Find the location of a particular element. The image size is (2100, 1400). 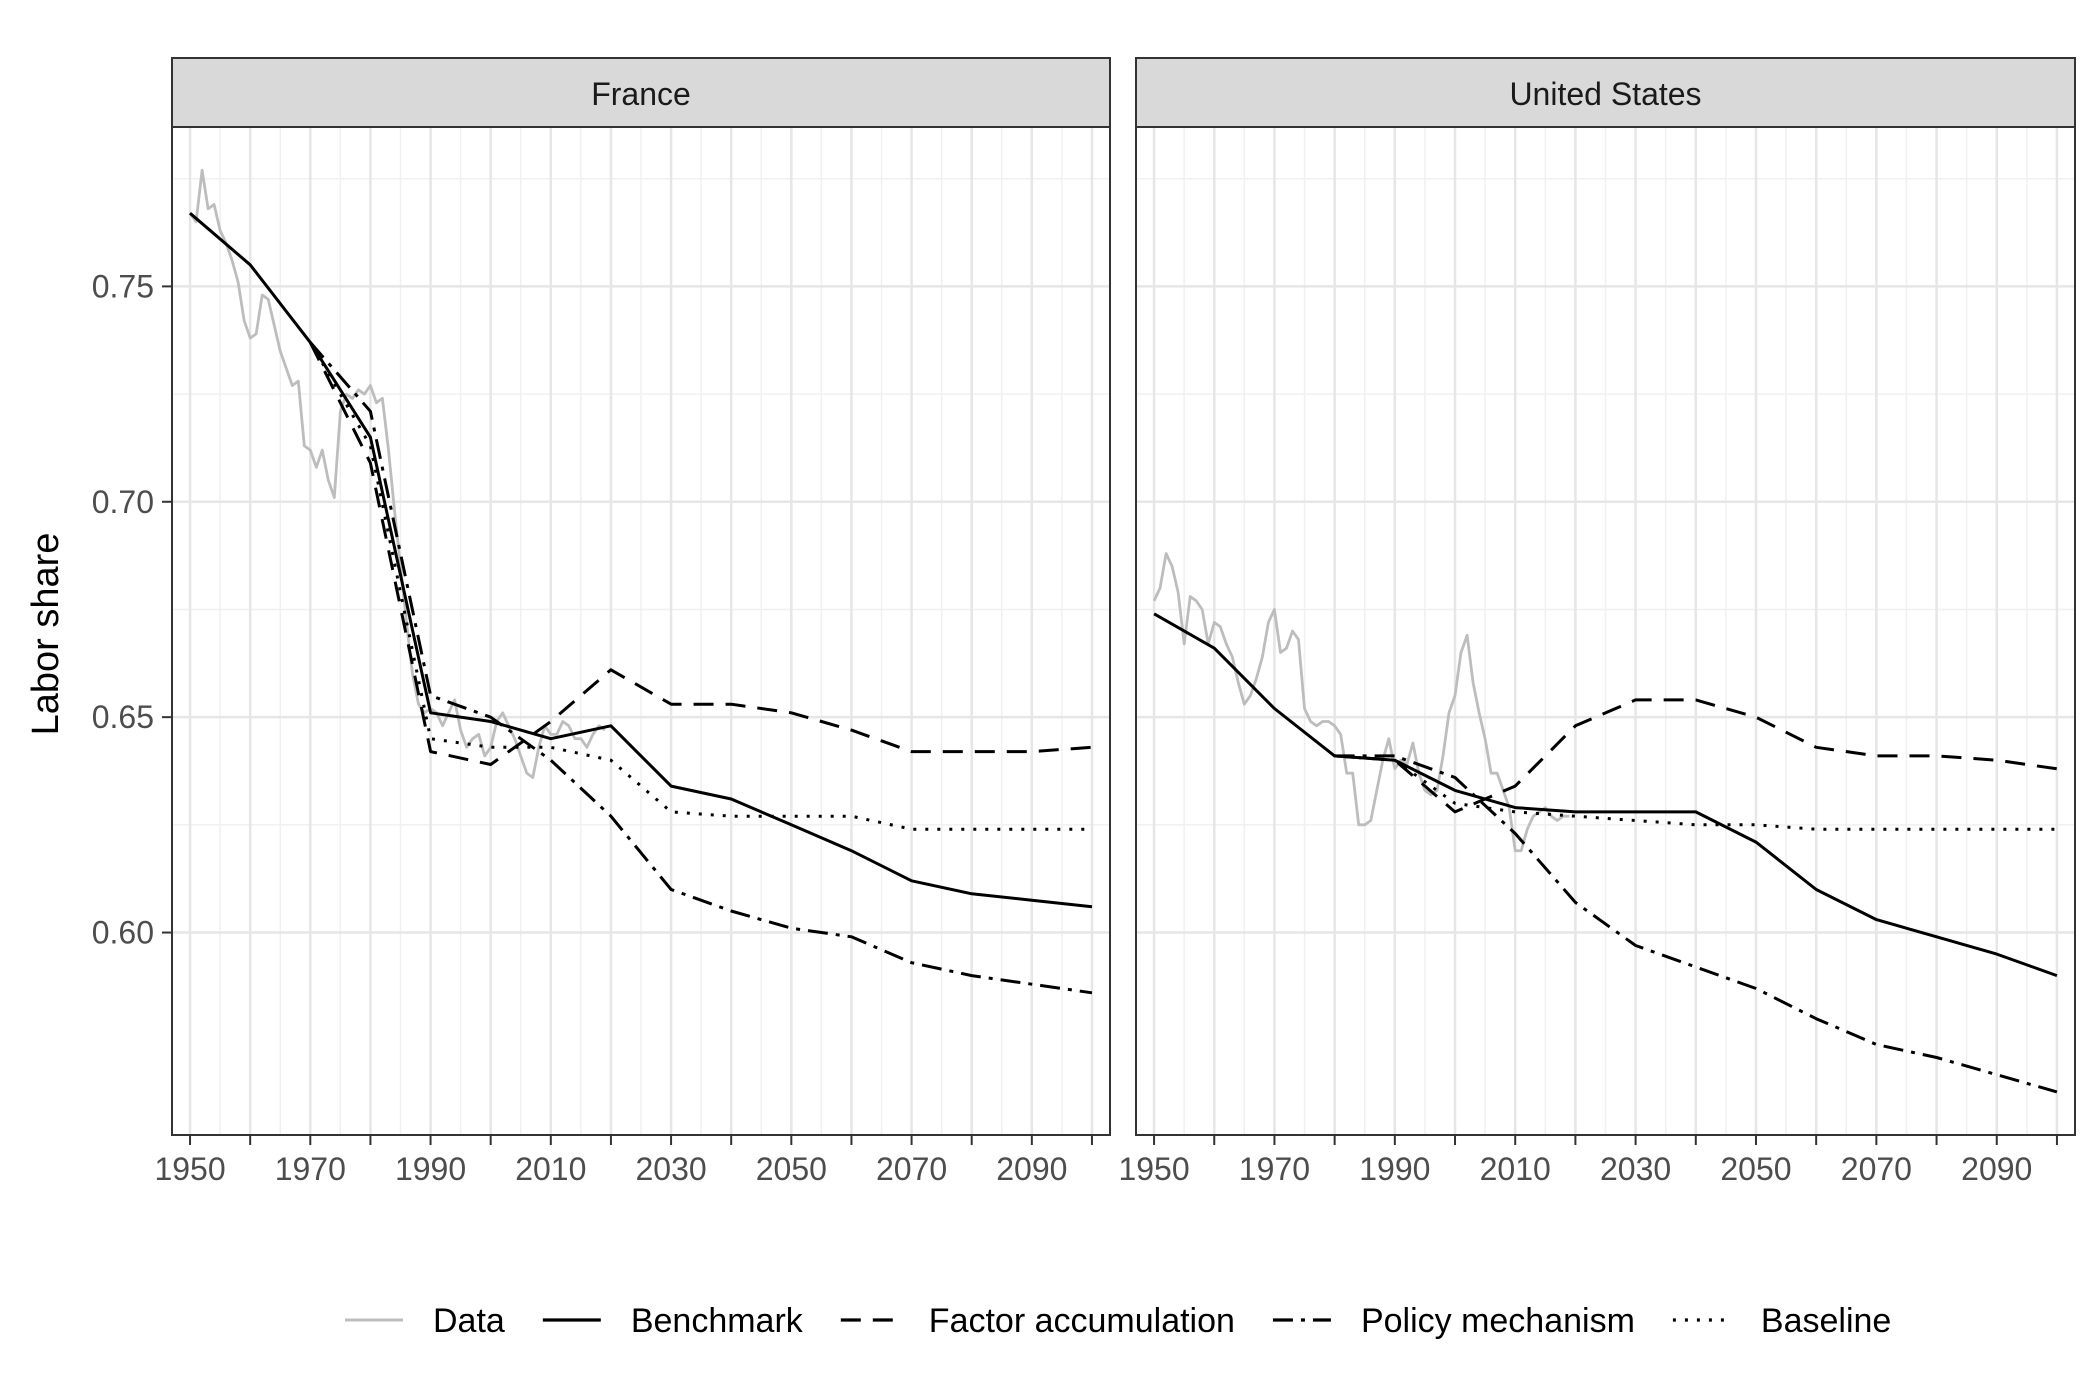

y-axis-title: Labor share is located at coordinates (46, 634).